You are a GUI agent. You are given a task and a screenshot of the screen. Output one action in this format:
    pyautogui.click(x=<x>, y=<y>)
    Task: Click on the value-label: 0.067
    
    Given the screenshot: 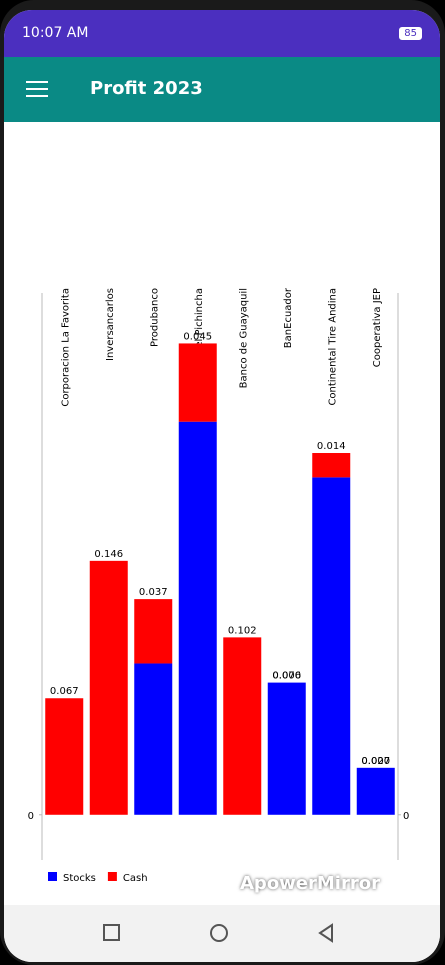 What is the action you would take?
    pyautogui.click(x=64, y=691)
    